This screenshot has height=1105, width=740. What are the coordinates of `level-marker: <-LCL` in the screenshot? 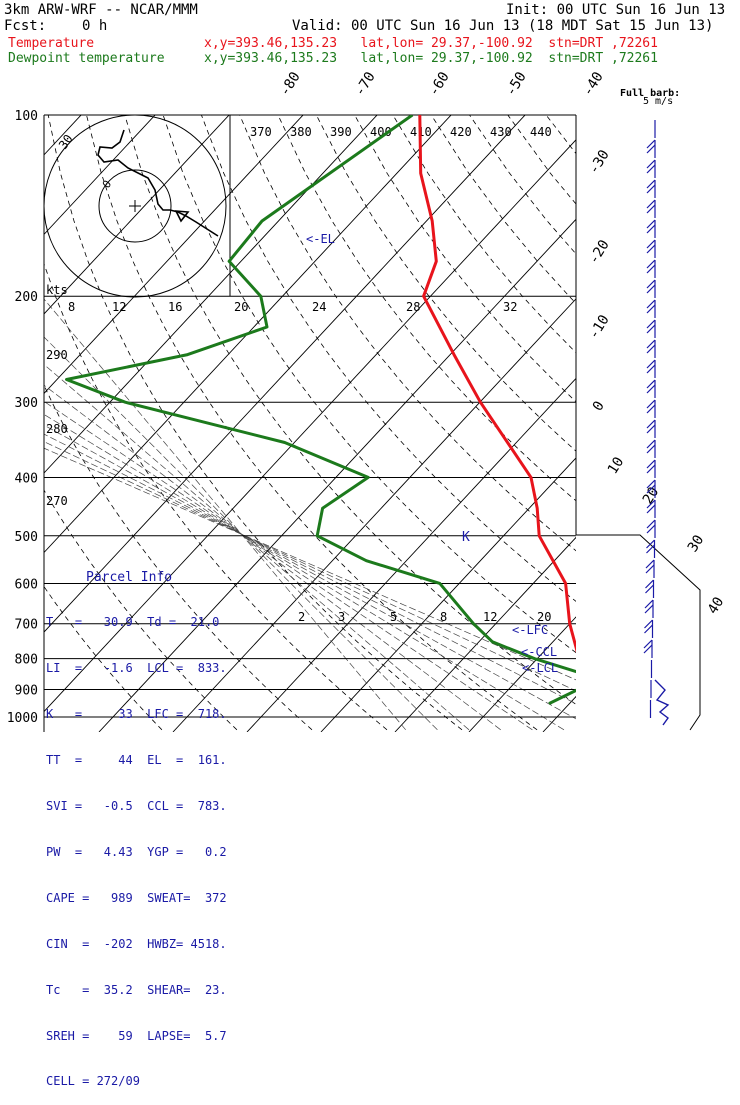 It's located at (540, 668).